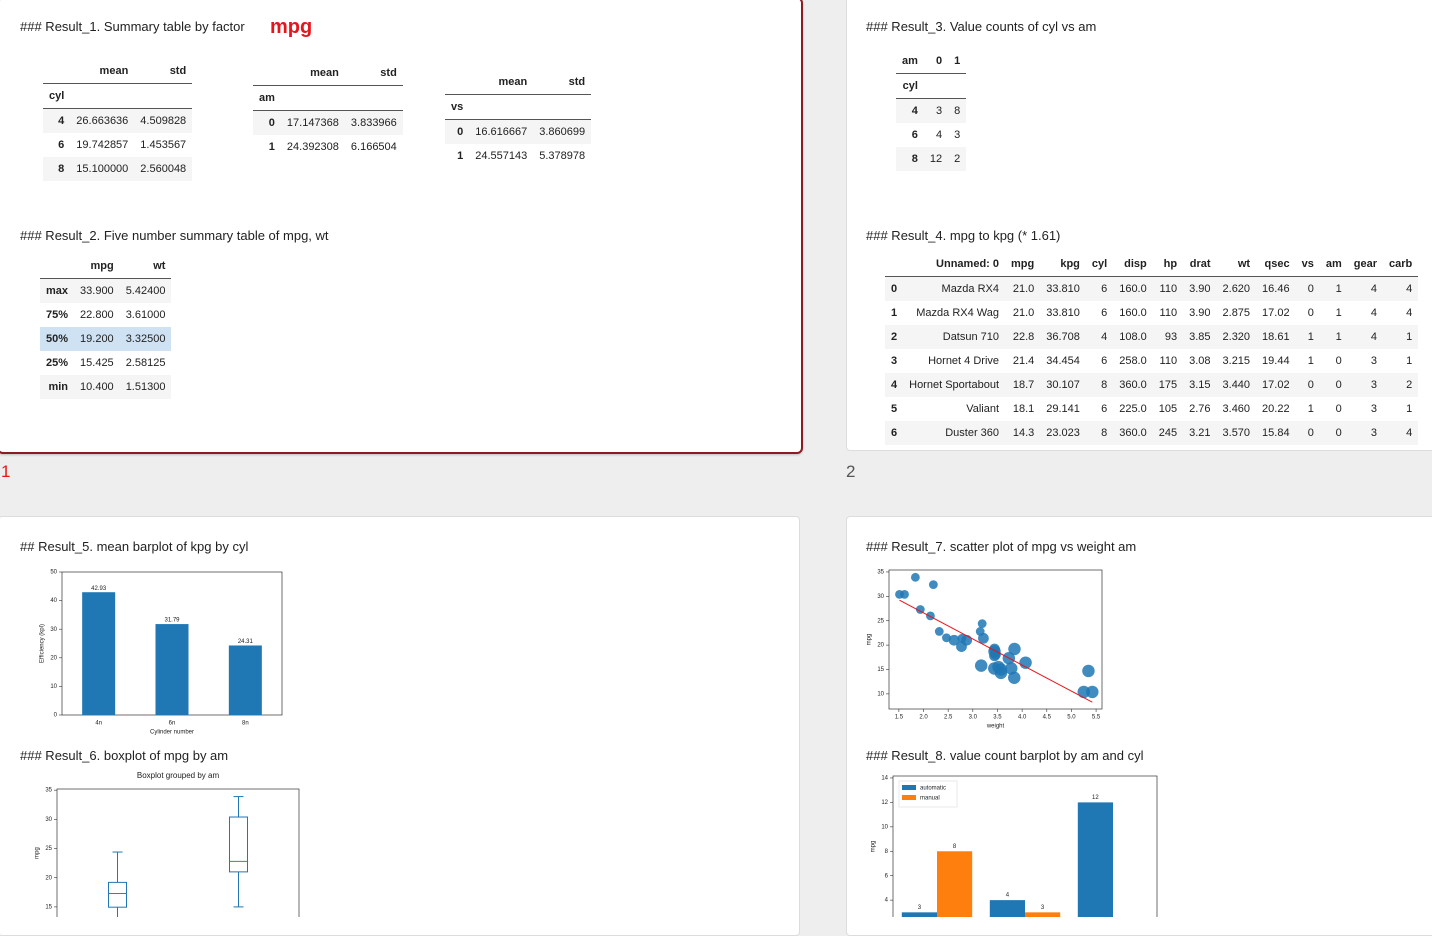 The height and width of the screenshot is (936, 1432). I want to click on table-header: mean std am, so click(328, 86).